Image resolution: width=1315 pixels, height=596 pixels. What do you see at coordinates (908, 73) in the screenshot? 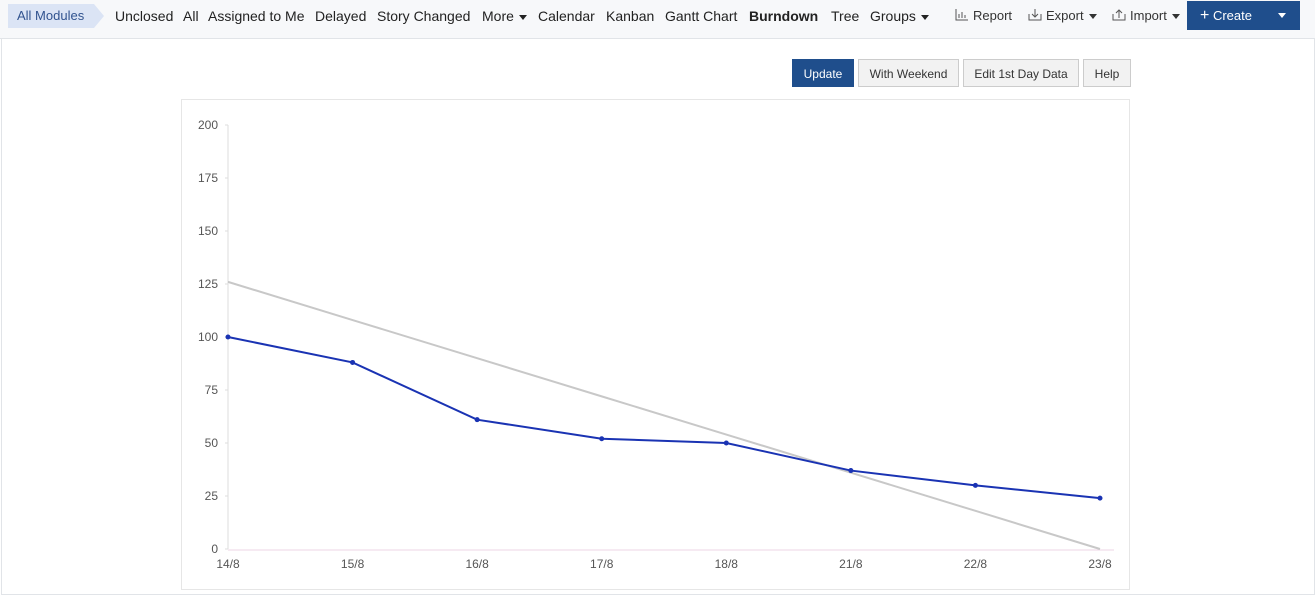
I see `weekend-button: With Weekend` at bounding box center [908, 73].